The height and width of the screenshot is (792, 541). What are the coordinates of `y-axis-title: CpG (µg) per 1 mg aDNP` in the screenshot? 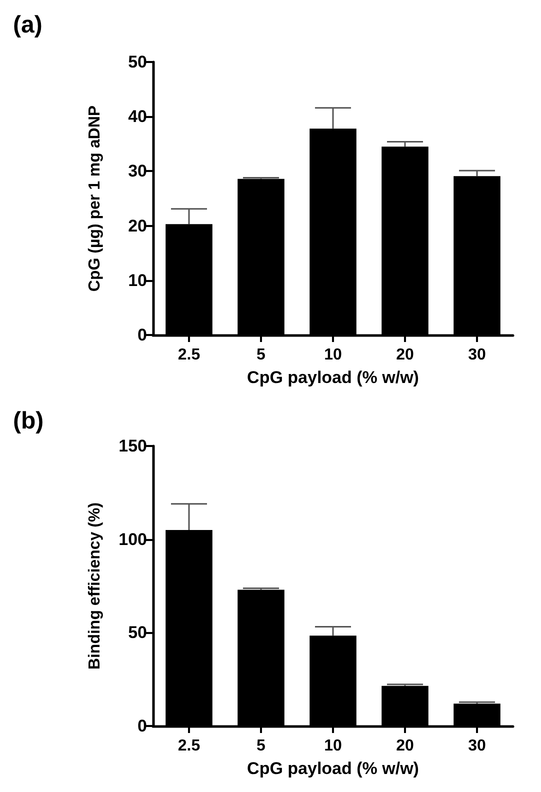 It's located at (95, 198).